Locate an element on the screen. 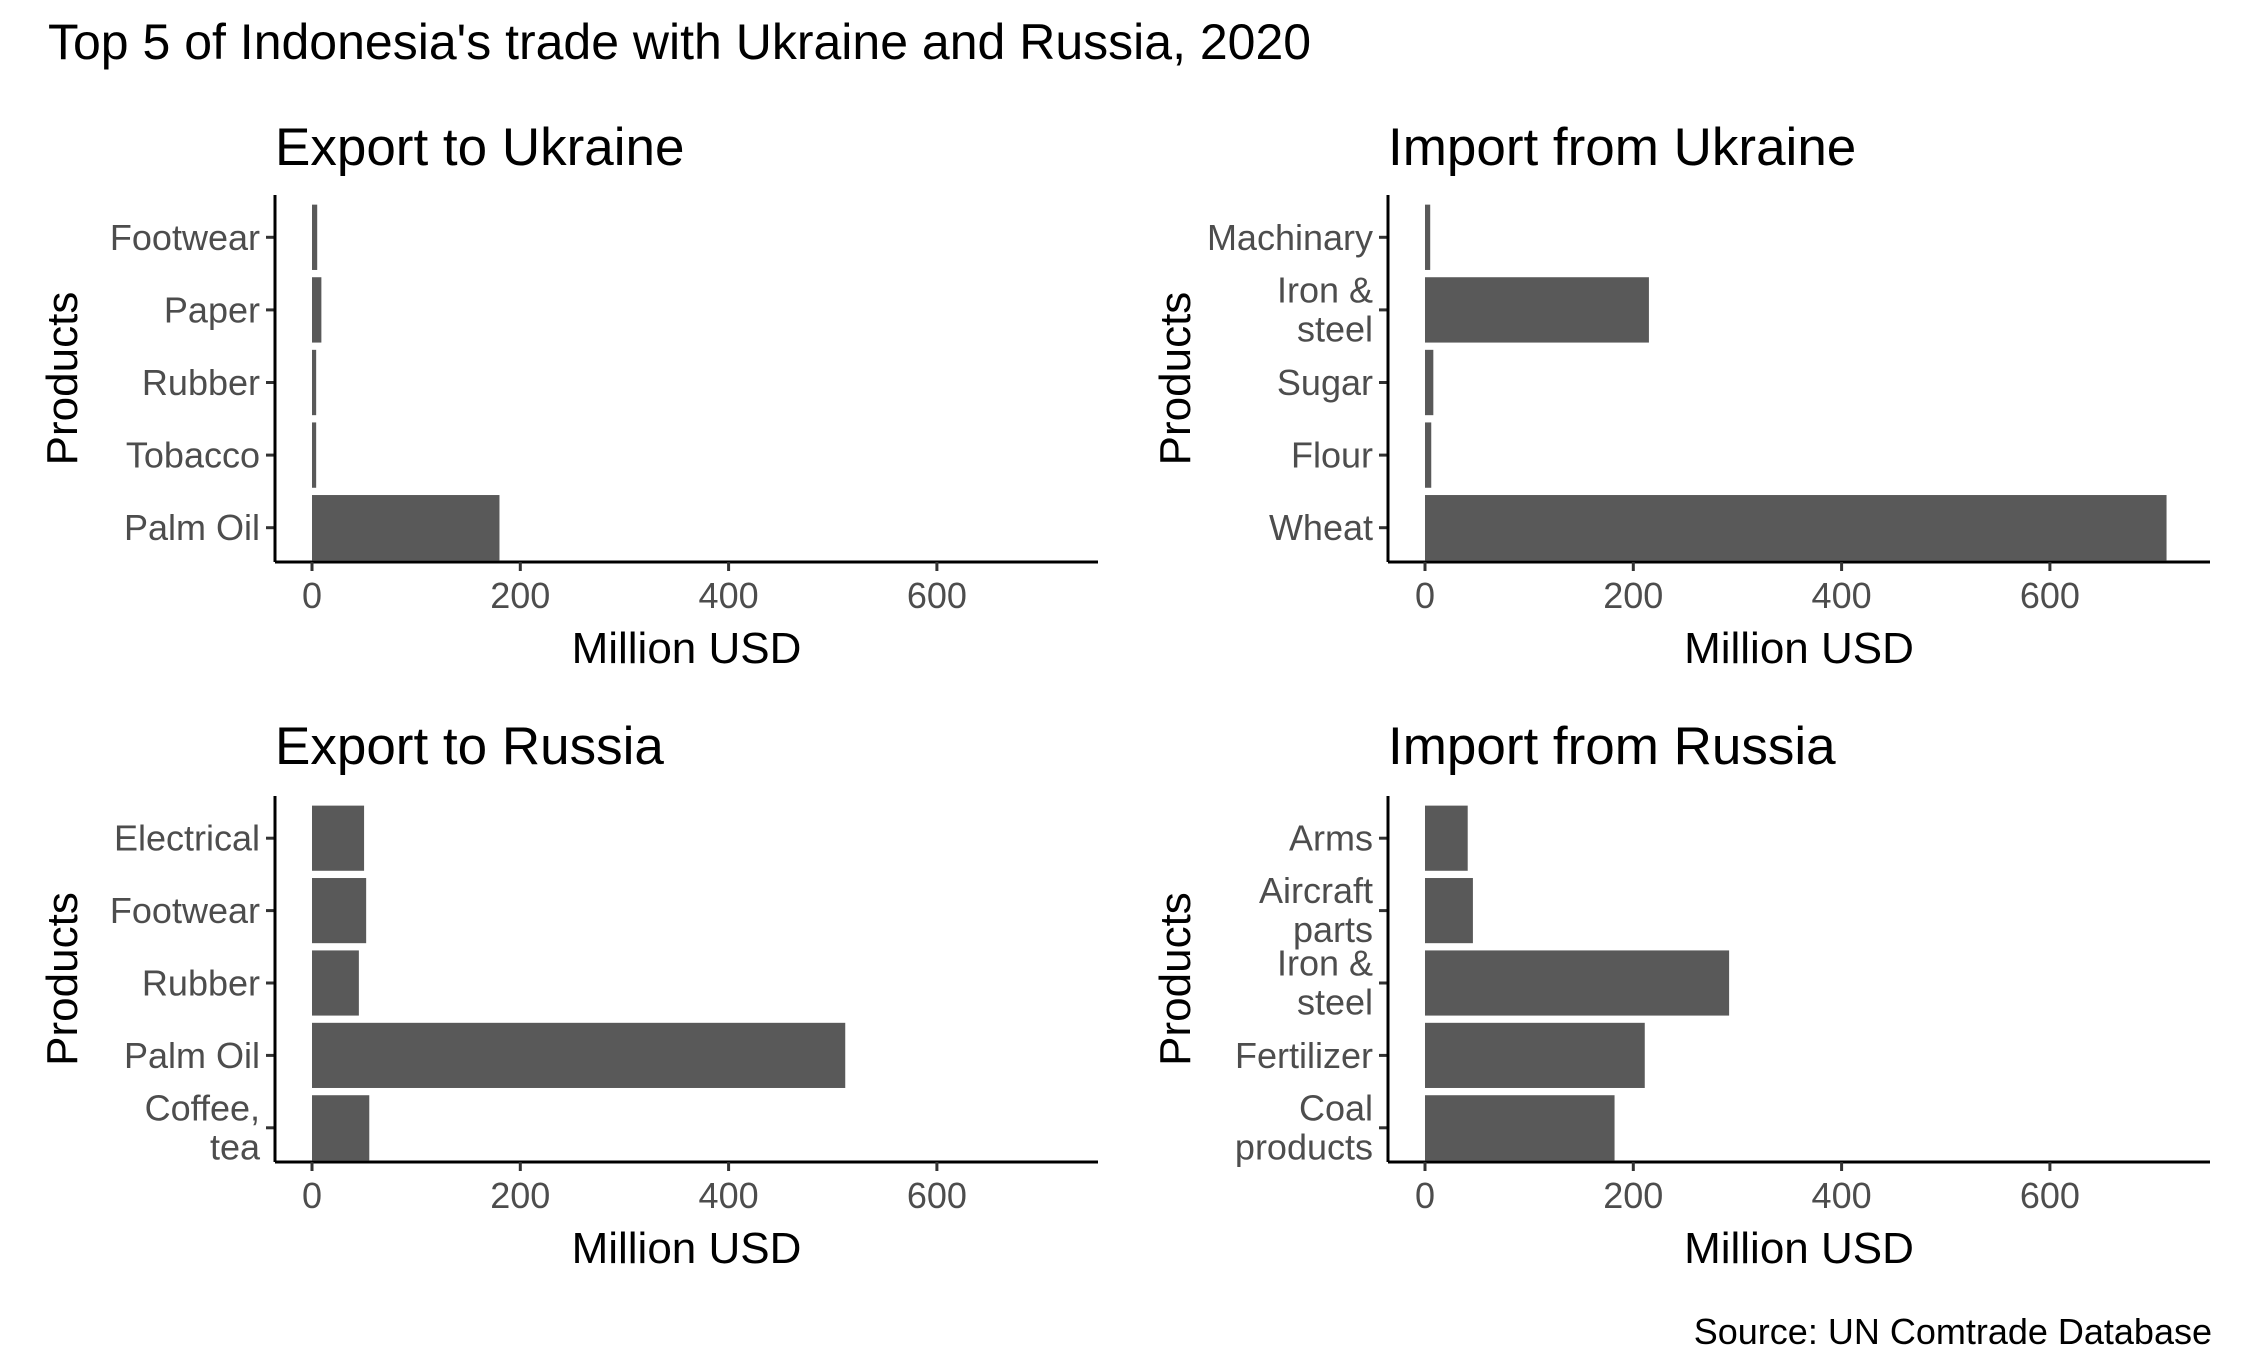  y-tick-label: Wheat is located at coordinates (1321, 527).